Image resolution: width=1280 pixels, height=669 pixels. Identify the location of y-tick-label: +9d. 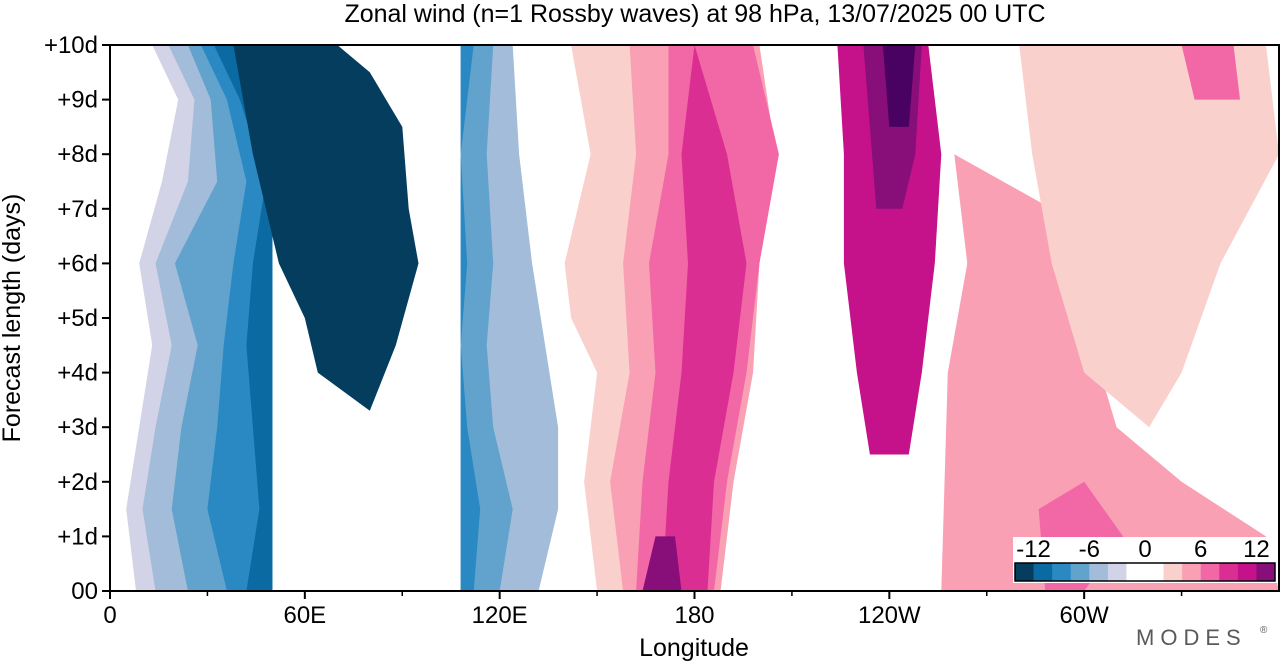
(77, 100).